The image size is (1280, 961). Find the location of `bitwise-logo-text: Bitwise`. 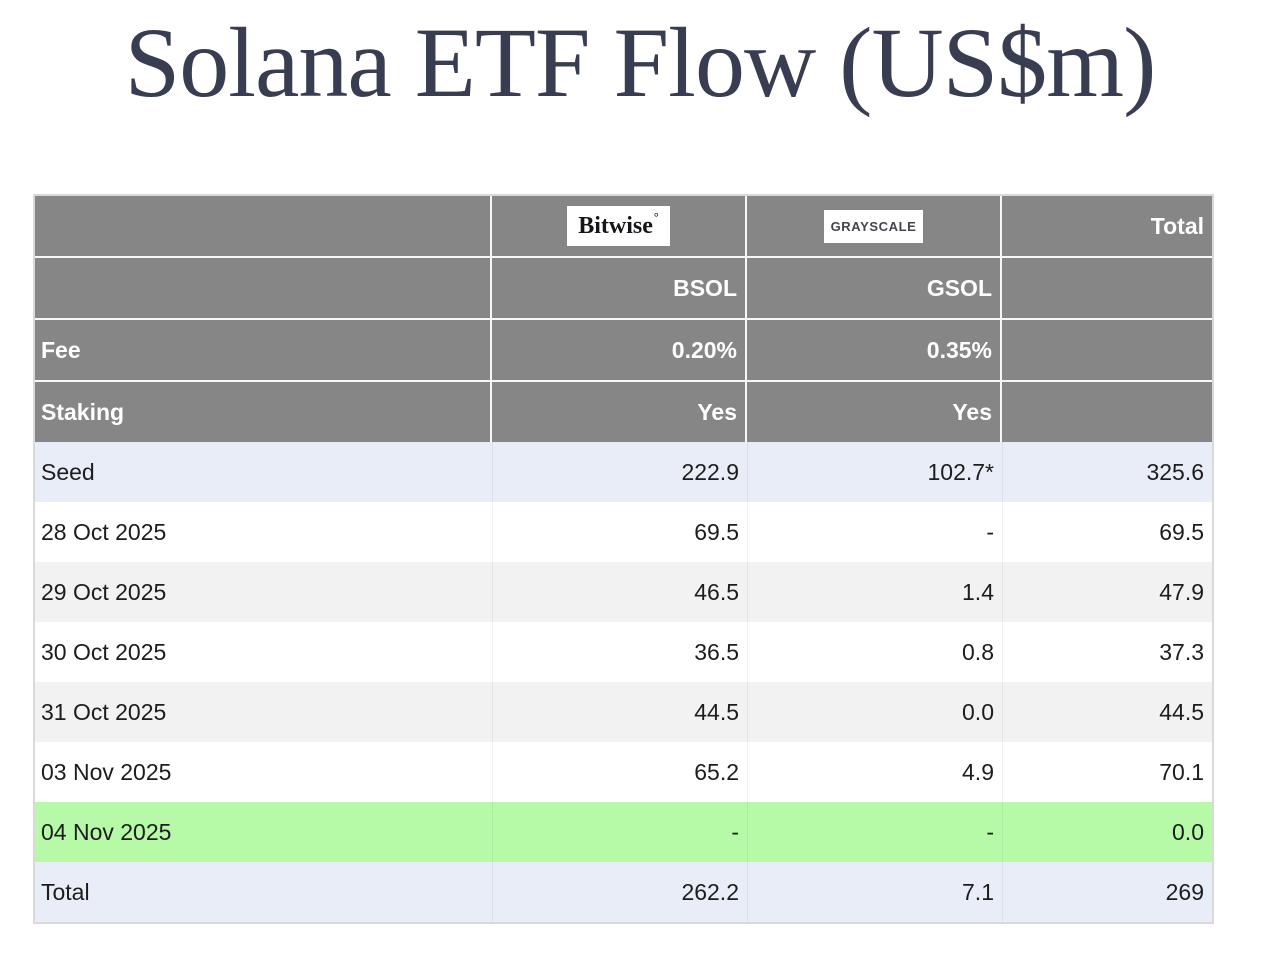

bitwise-logo-text: Bitwise is located at coordinates (615, 226).